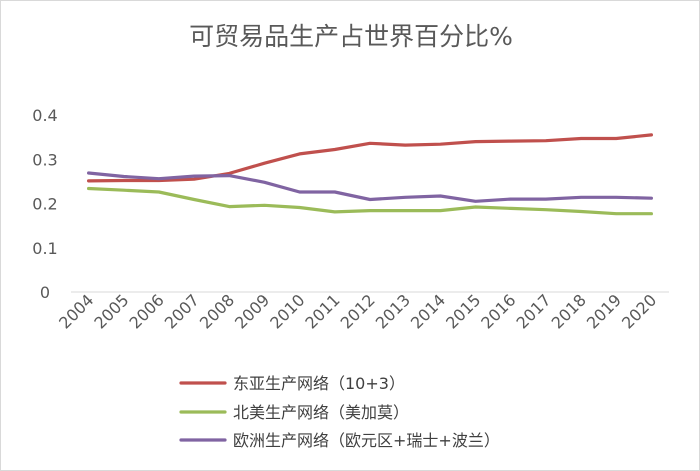 The image size is (700, 471). What do you see at coordinates (76, 311) in the screenshot?
I see `x-tick-label: 2004` at bounding box center [76, 311].